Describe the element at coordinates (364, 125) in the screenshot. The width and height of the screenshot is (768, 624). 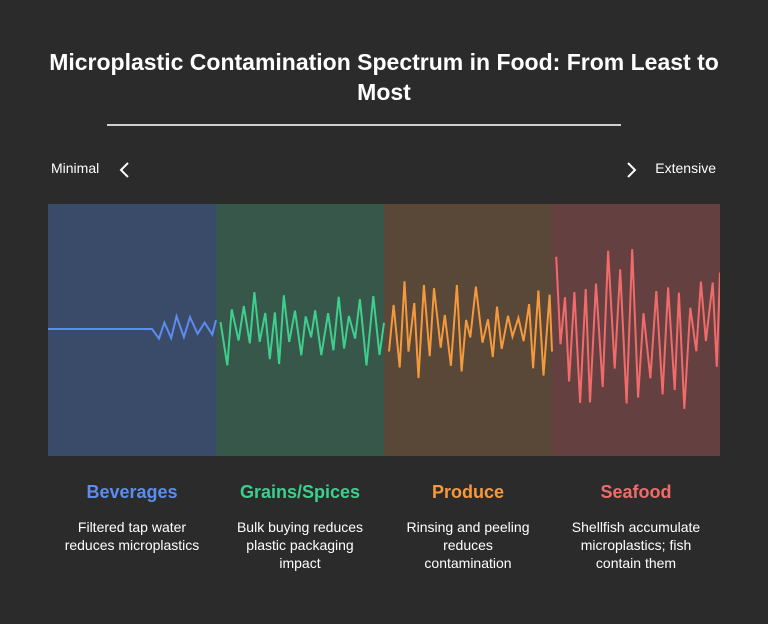
I see `title-divider` at that location.